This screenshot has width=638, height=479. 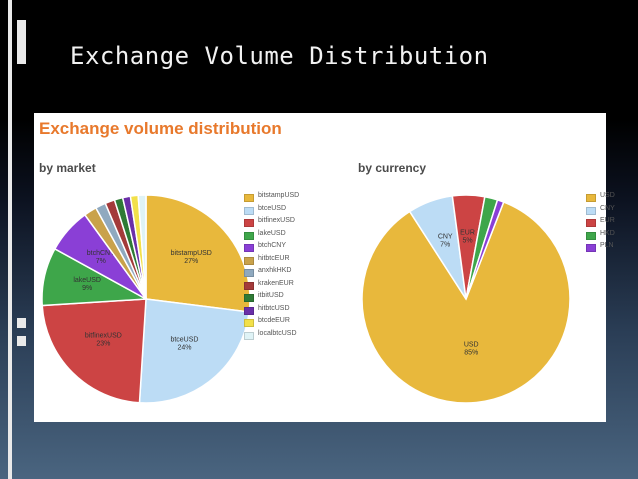 What do you see at coordinates (471, 349) in the screenshot?
I see `slice-data-label: USD 85%` at bounding box center [471, 349].